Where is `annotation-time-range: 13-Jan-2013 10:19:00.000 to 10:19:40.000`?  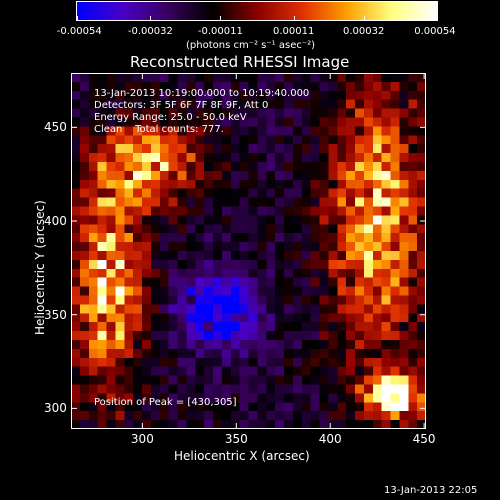
annotation-time-range: 13-Jan-2013 10:19:00.000 to 10:19:40.000 is located at coordinates (202, 93).